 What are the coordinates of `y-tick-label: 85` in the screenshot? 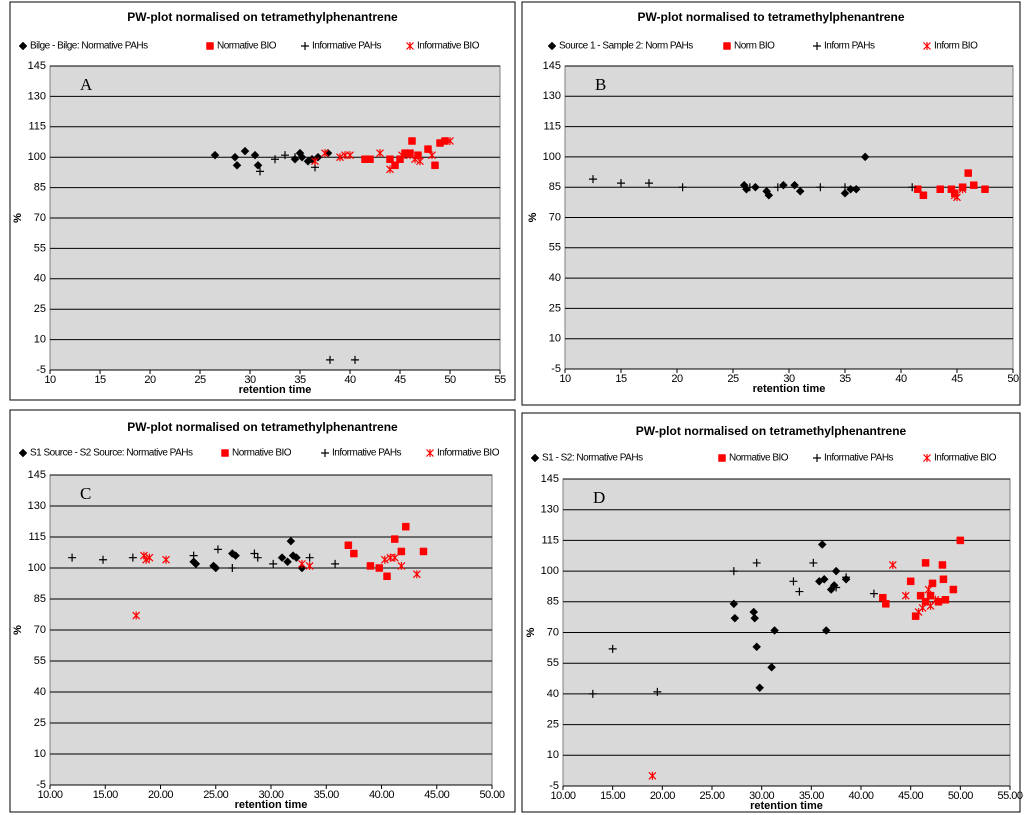 It's located at (555, 187).